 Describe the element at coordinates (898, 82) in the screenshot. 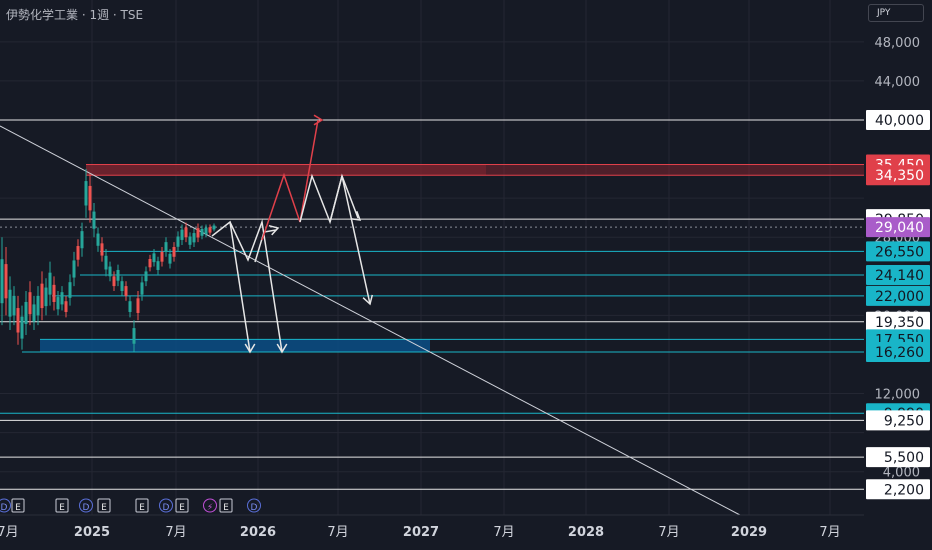

I see `y-tick-label: 44,000` at that location.